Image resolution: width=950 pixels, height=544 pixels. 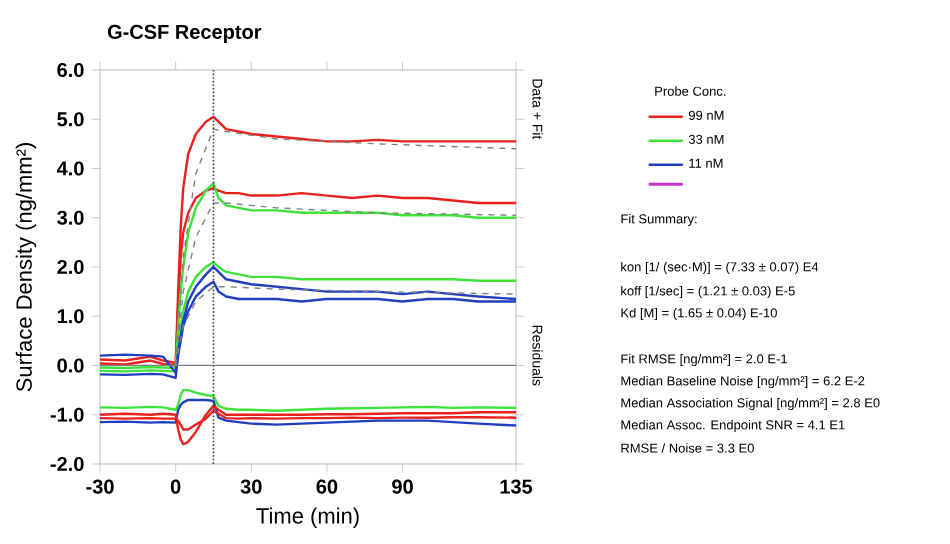 What do you see at coordinates (175, 486) in the screenshot?
I see `x-tick-label: 0` at bounding box center [175, 486].